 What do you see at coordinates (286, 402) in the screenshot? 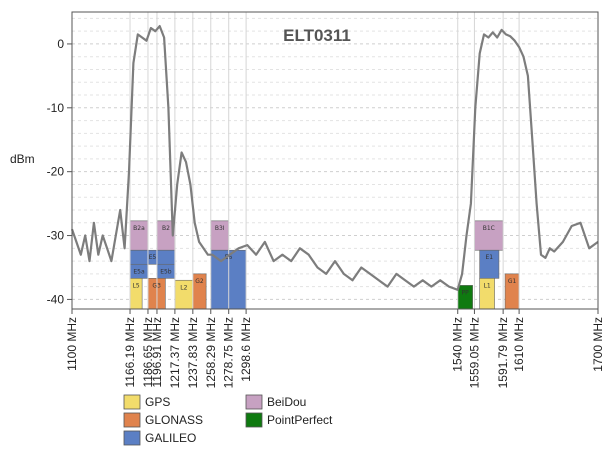
I see `legend-label-beidou: BeiDou` at bounding box center [286, 402].